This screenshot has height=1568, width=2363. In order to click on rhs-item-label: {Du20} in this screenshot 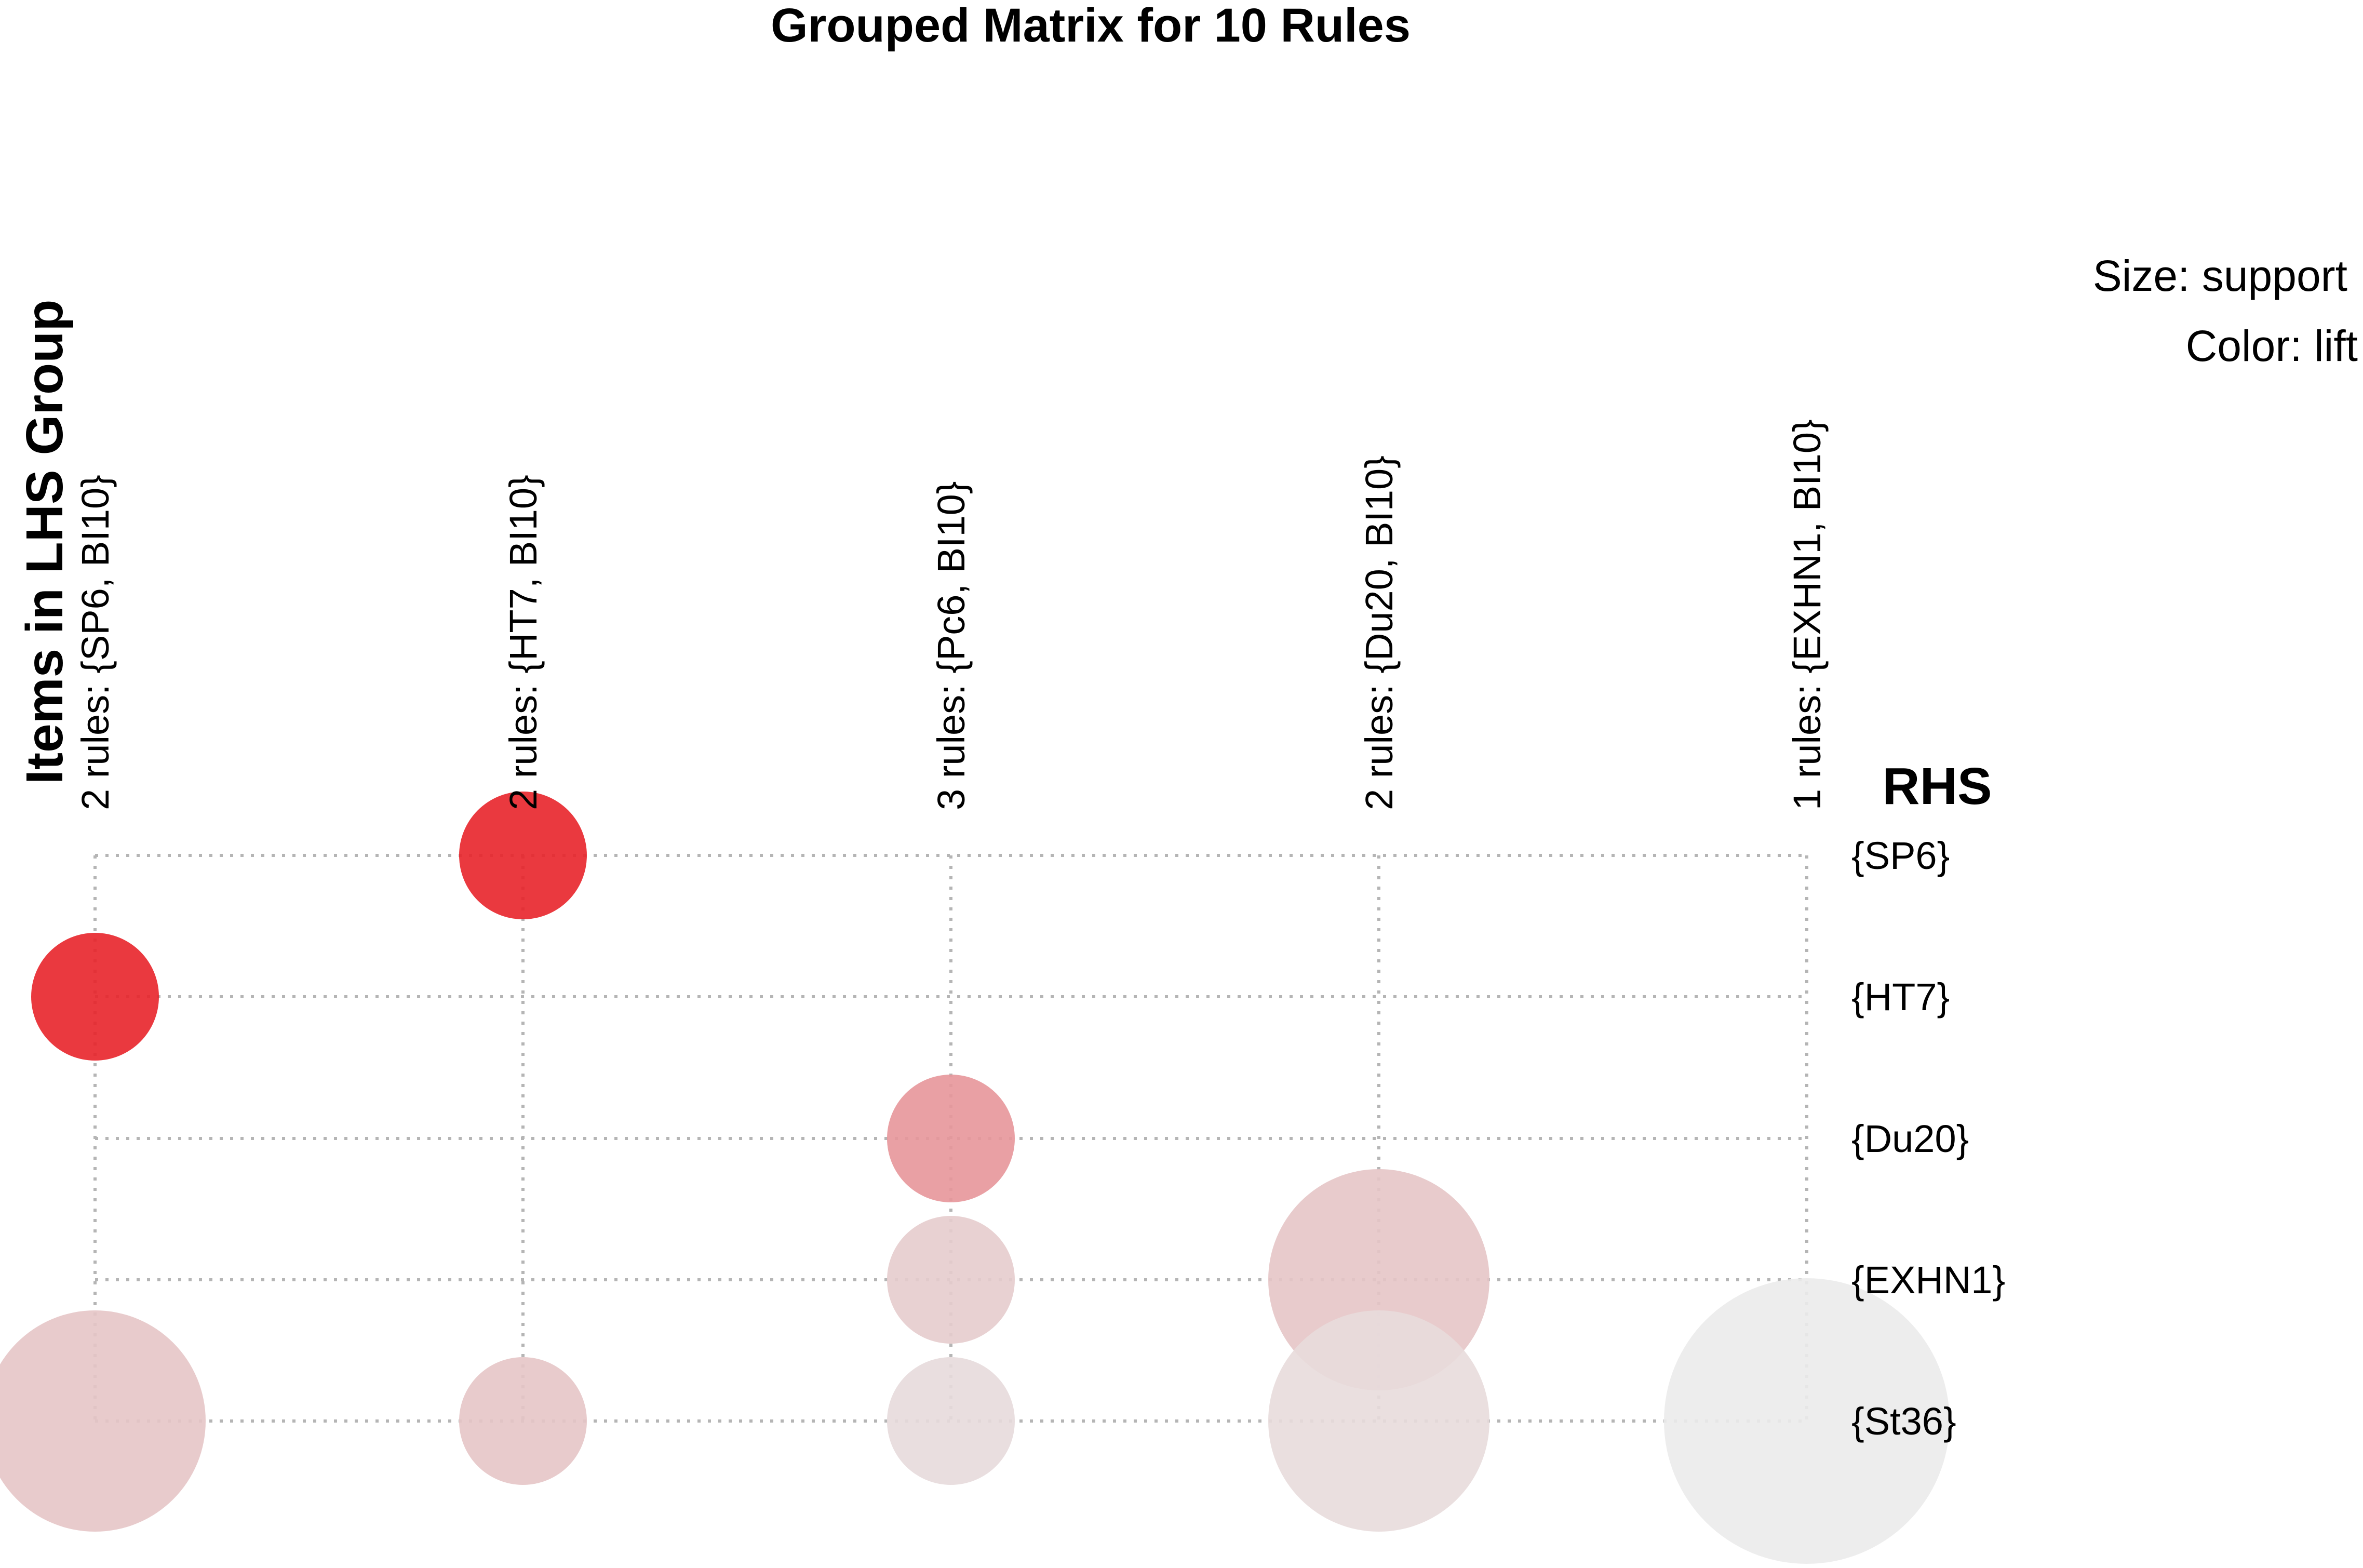, I will do `click(1910, 1138)`.